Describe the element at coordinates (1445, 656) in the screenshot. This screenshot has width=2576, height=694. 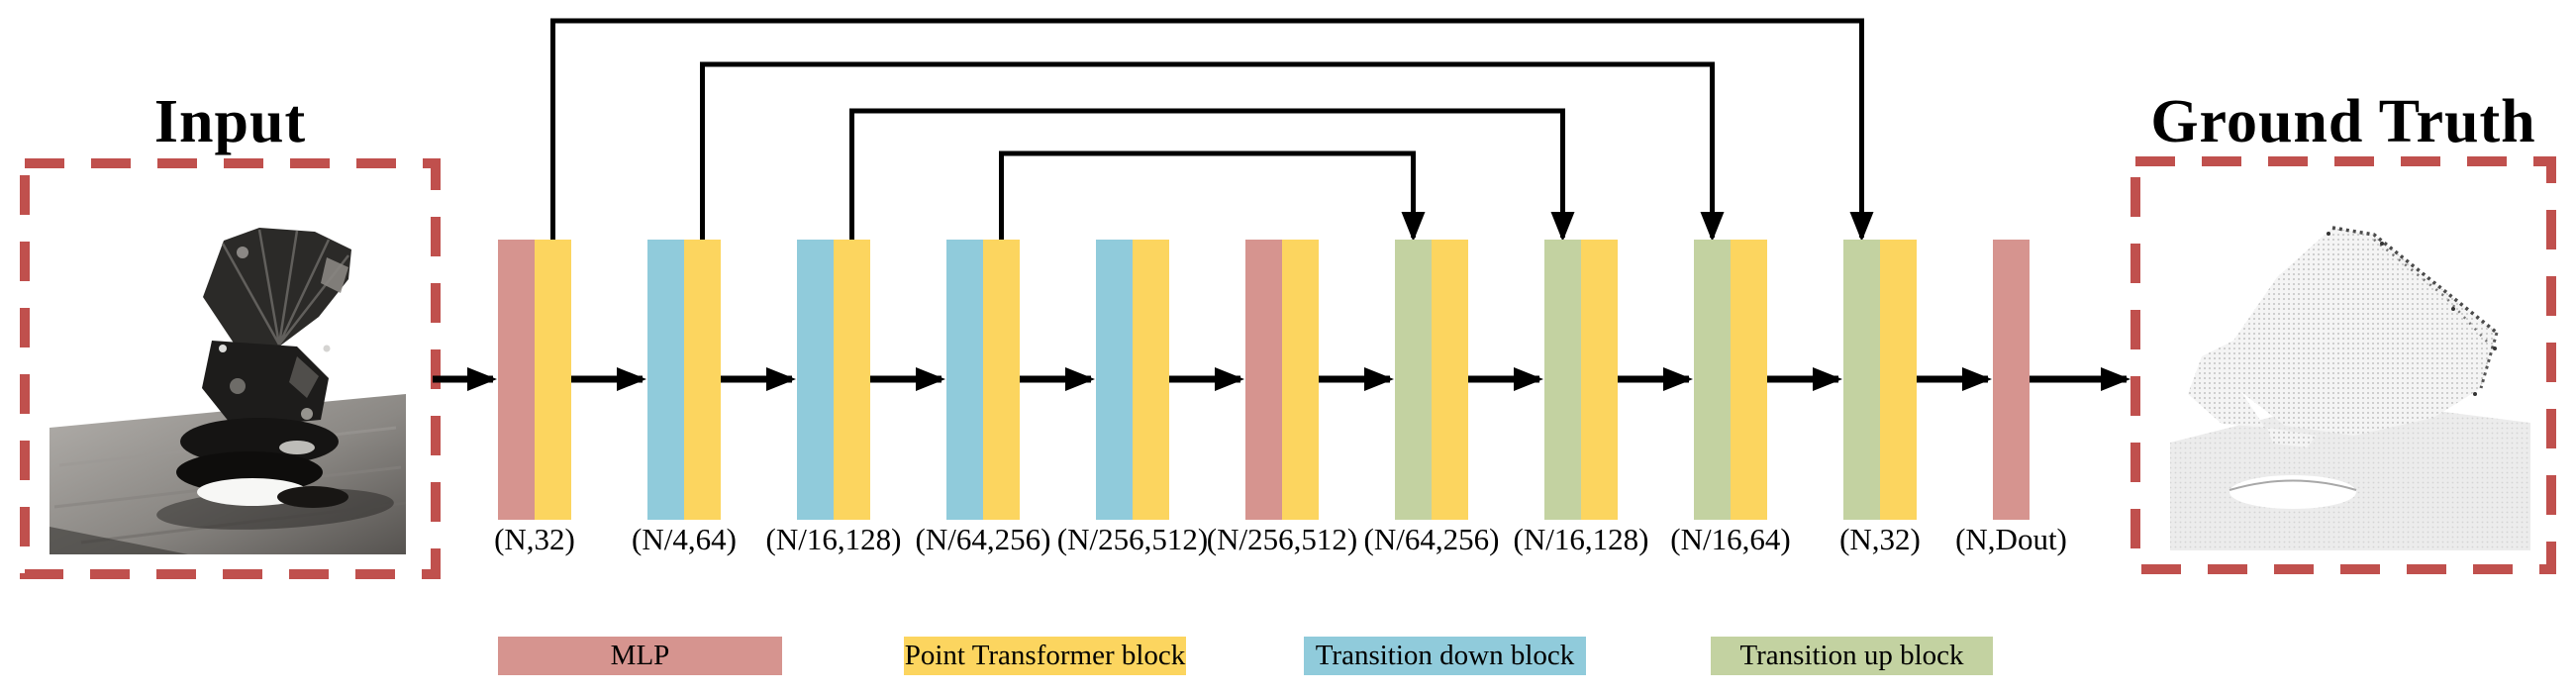
I see `legend-item-transition-down: Transition down block` at that location.